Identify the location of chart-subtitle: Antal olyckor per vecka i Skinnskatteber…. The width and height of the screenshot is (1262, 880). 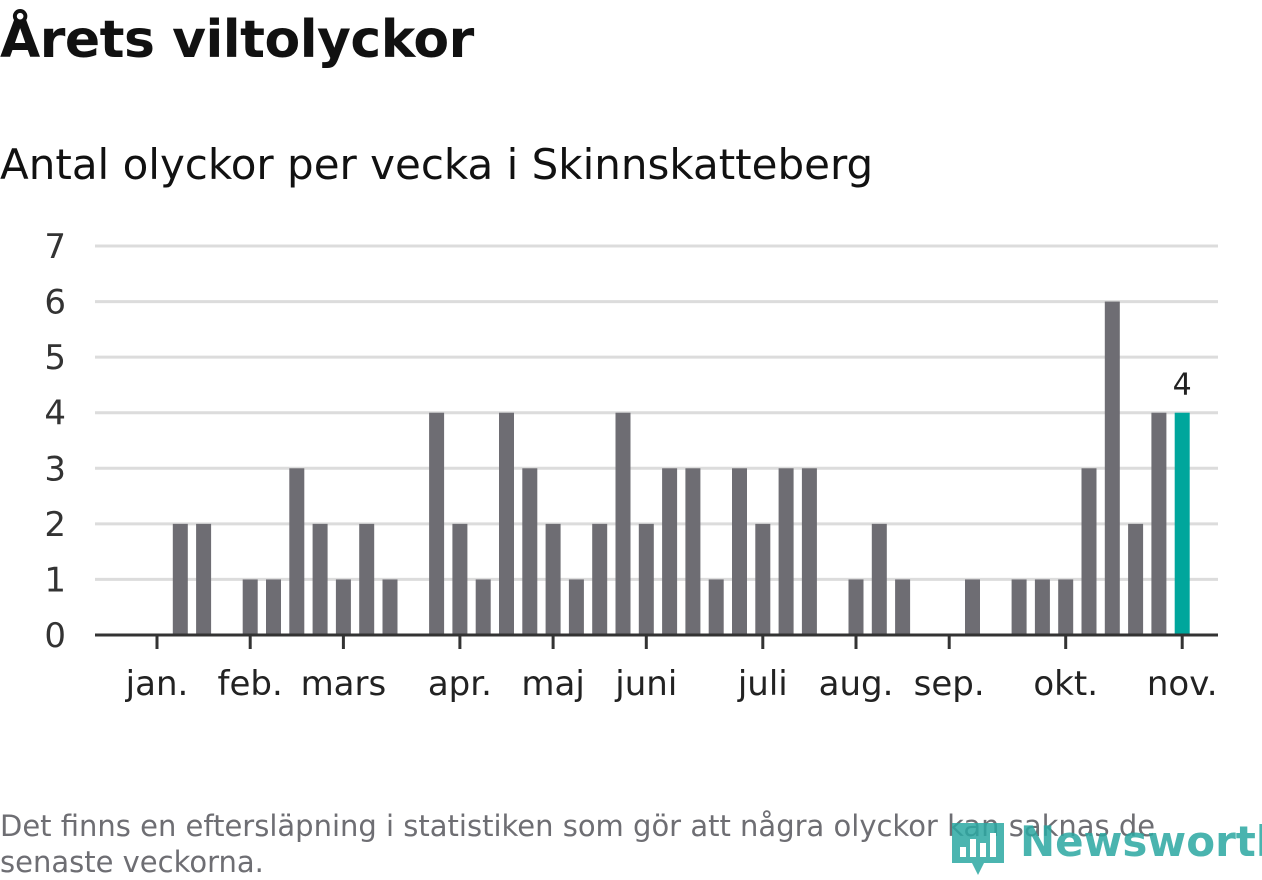
(437, 164).